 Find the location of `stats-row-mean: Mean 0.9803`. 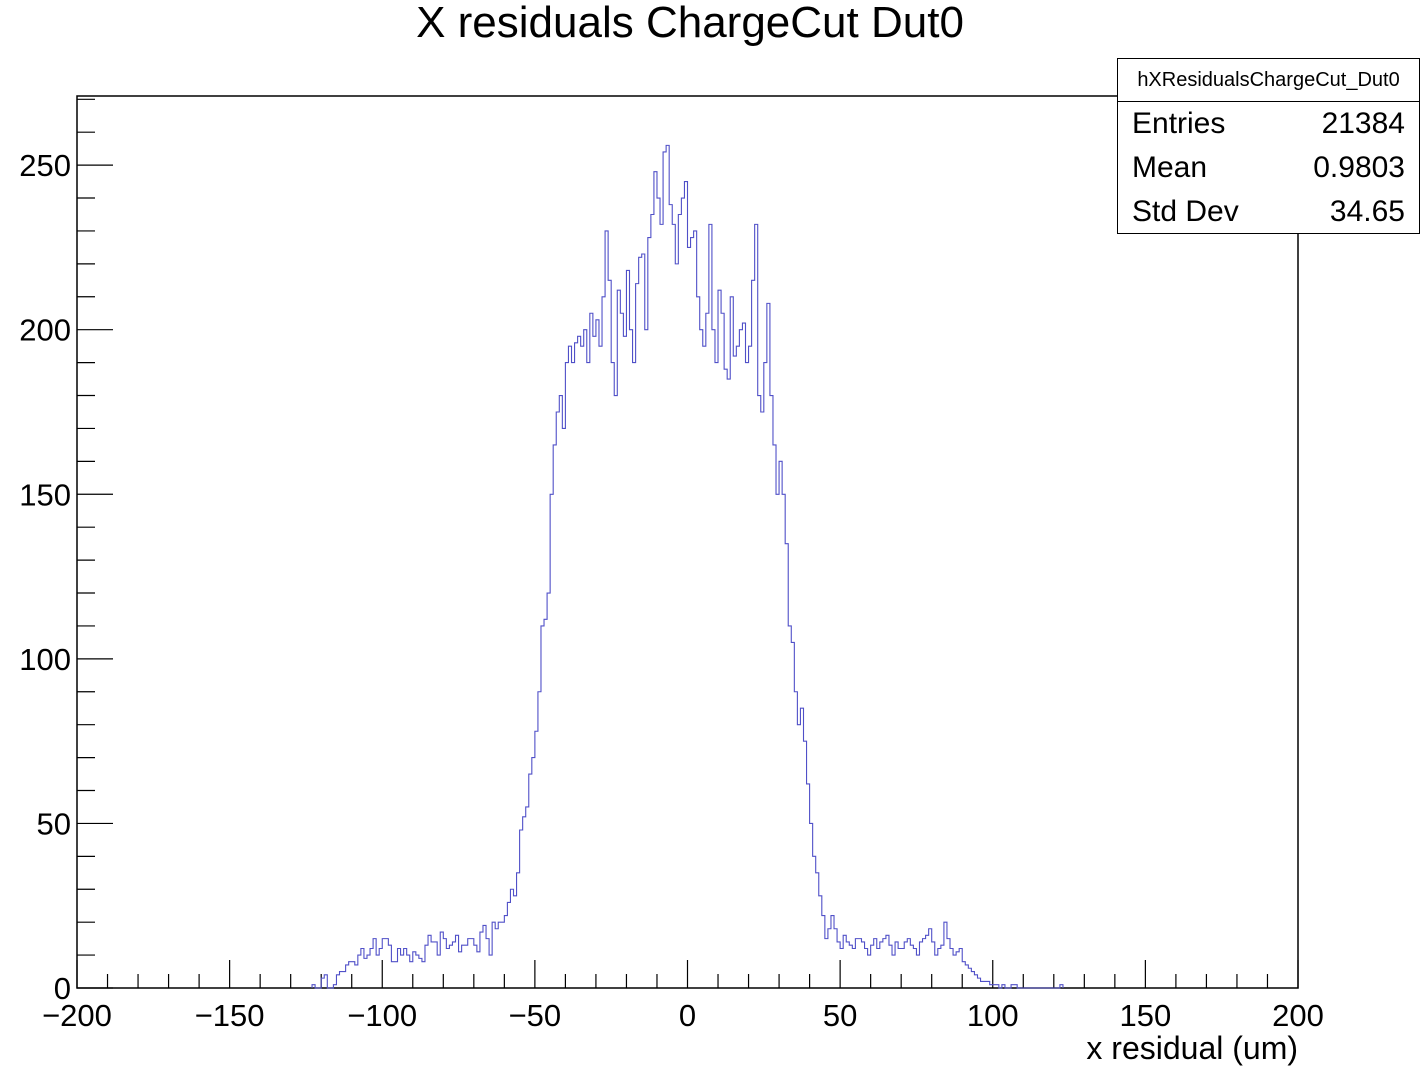

stats-row-mean: Mean 0.9803 is located at coordinates (1268, 168).